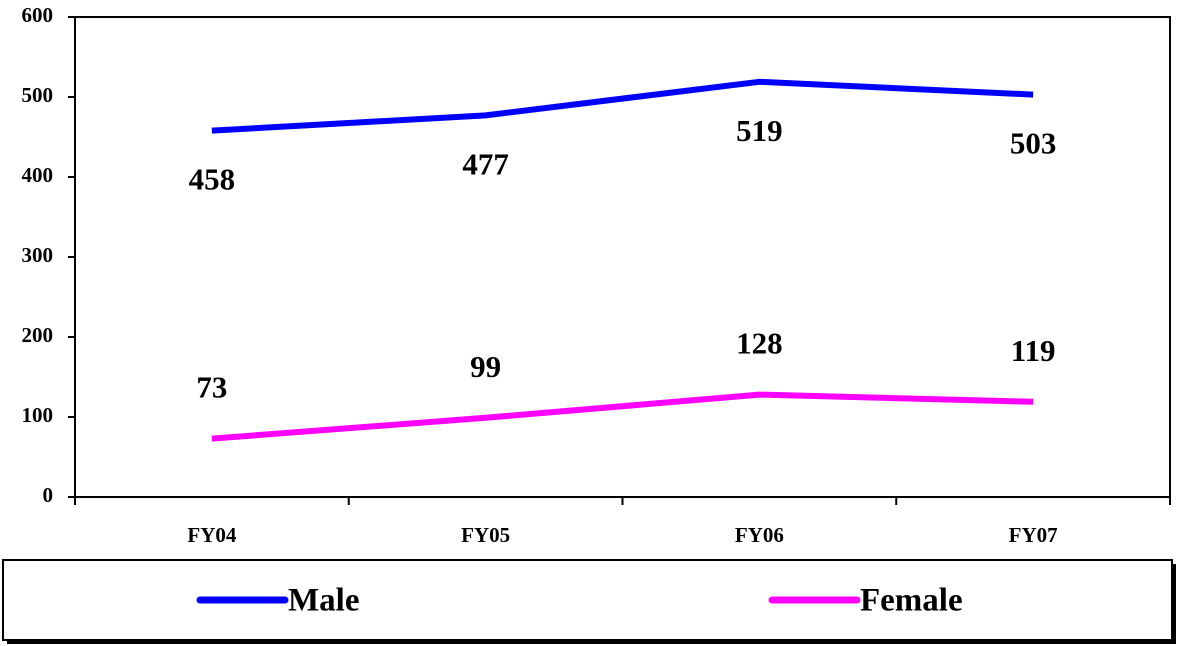 This screenshot has width=1180, height=646. I want to click on y-tick-label: 600, so click(38, 15).